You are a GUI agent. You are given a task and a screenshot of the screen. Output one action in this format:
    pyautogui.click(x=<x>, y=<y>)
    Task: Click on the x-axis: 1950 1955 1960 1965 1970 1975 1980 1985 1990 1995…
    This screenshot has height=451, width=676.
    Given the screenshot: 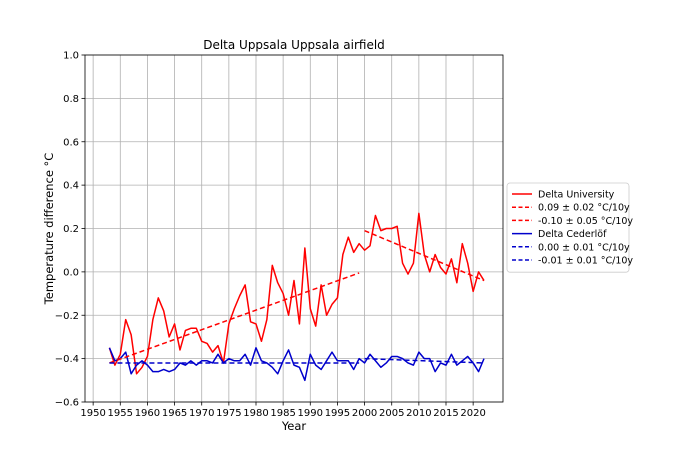 What is the action you would take?
    pyautogui.click(x=283, y=410)
    